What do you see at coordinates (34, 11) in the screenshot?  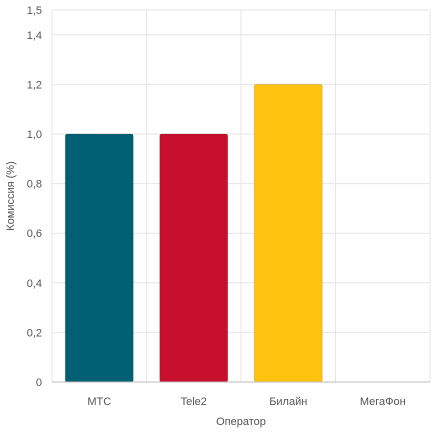 I see `y-tick-label: 1,5` at bounding box center [34, 11].